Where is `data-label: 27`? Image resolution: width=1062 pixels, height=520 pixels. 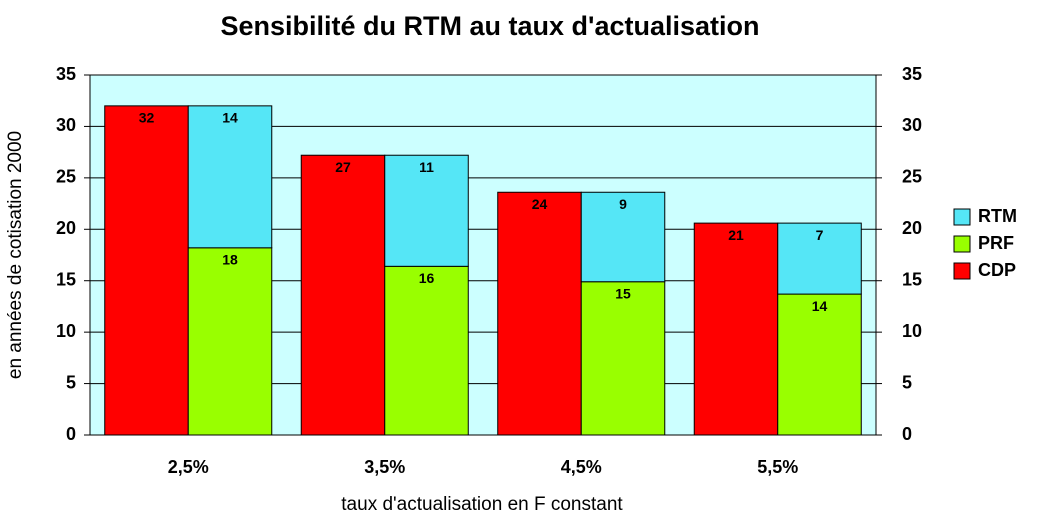
data-label: 27 is located at coordinates (343, 167).